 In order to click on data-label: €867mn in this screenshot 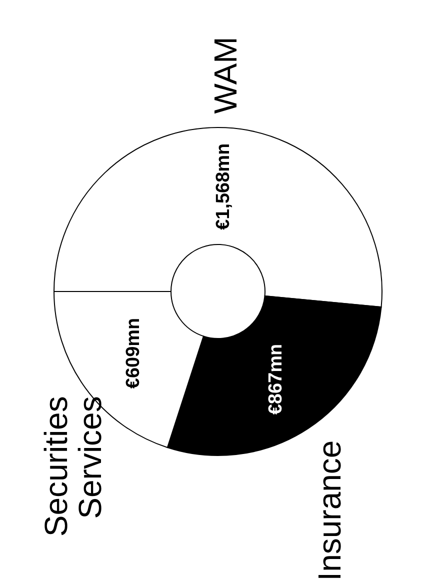, I will do `click(275, 378)`.